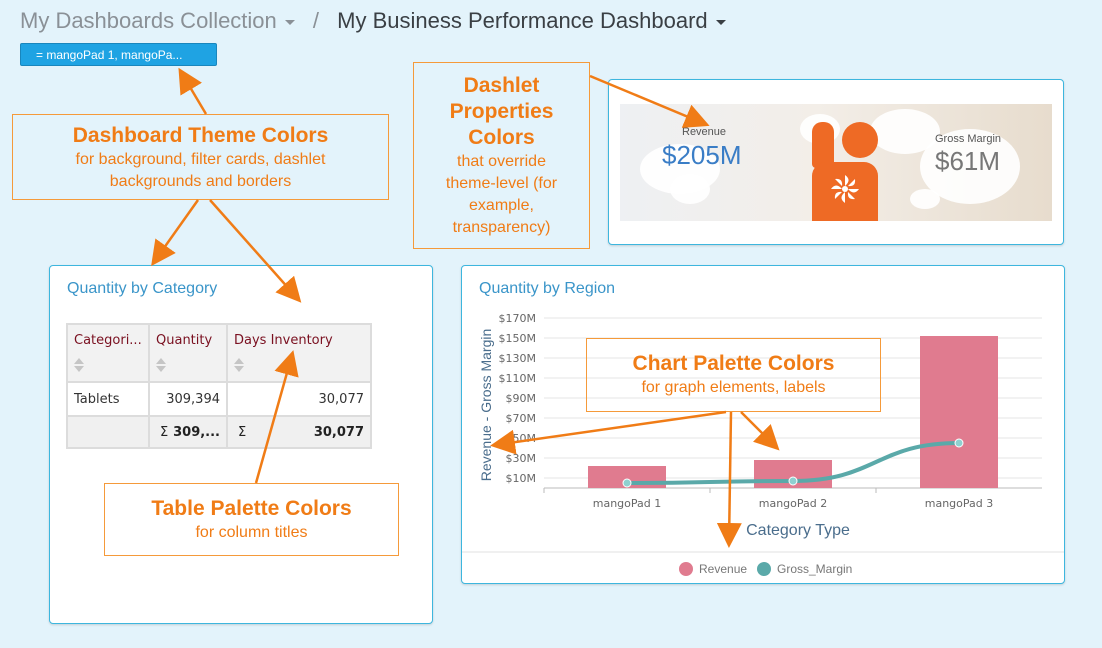 This screenshot has height=648, width=1102. Describe the element at coordinates (521, 478) in the screenshot. I see `y-tick-label: $10M` at that location.